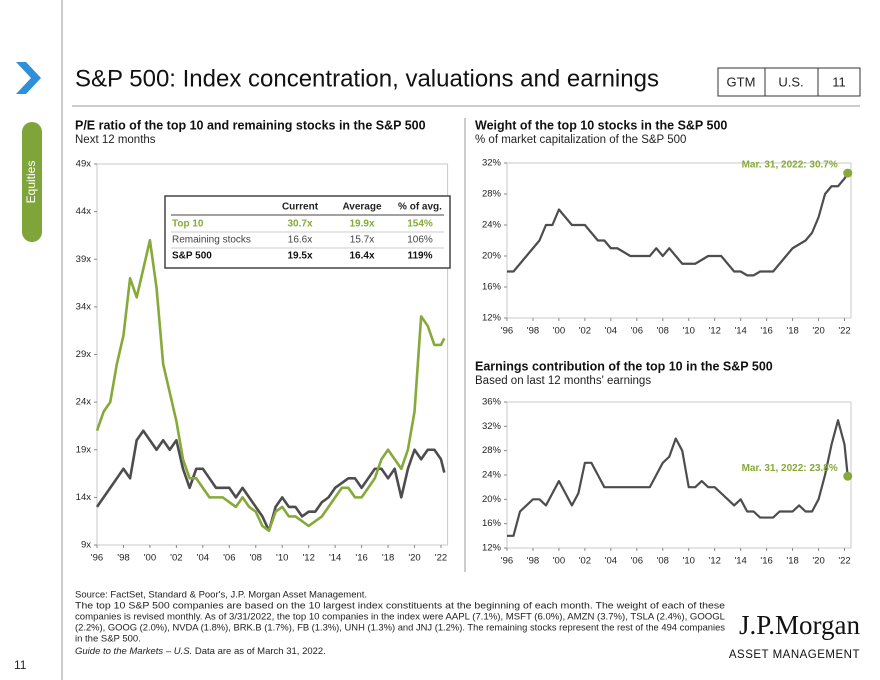  I want to click on y-tick-label: 36%, so click(492, 402).